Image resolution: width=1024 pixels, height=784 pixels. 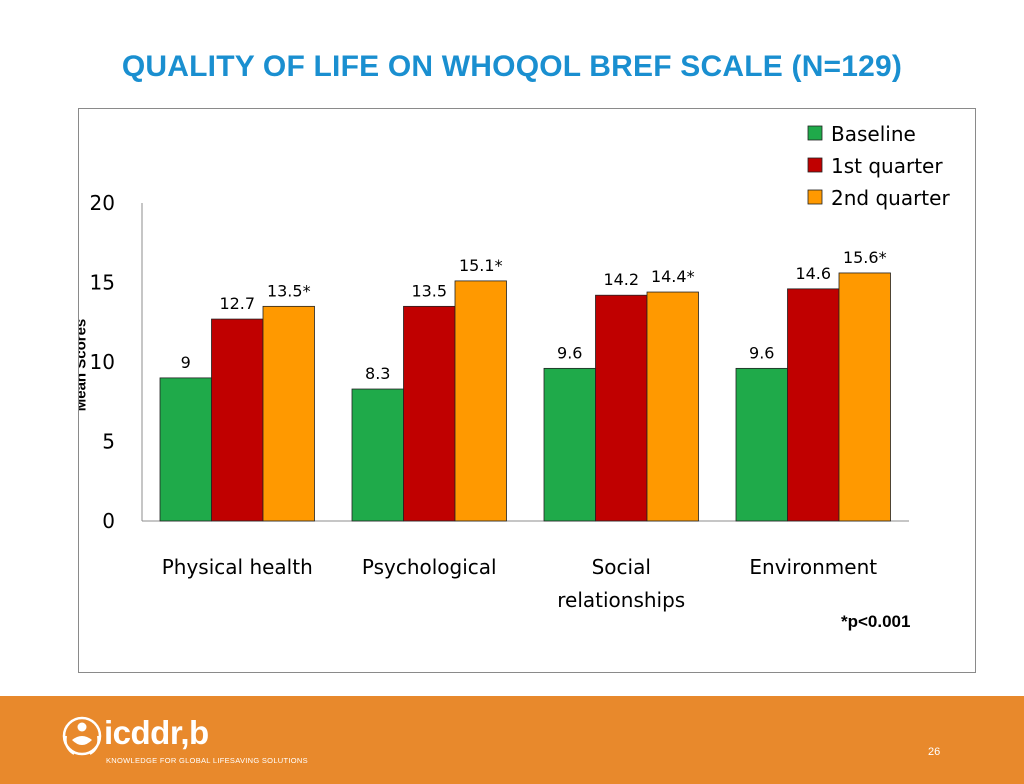 I want to click on data-label: 15.1*, so click(x=481, y=265).